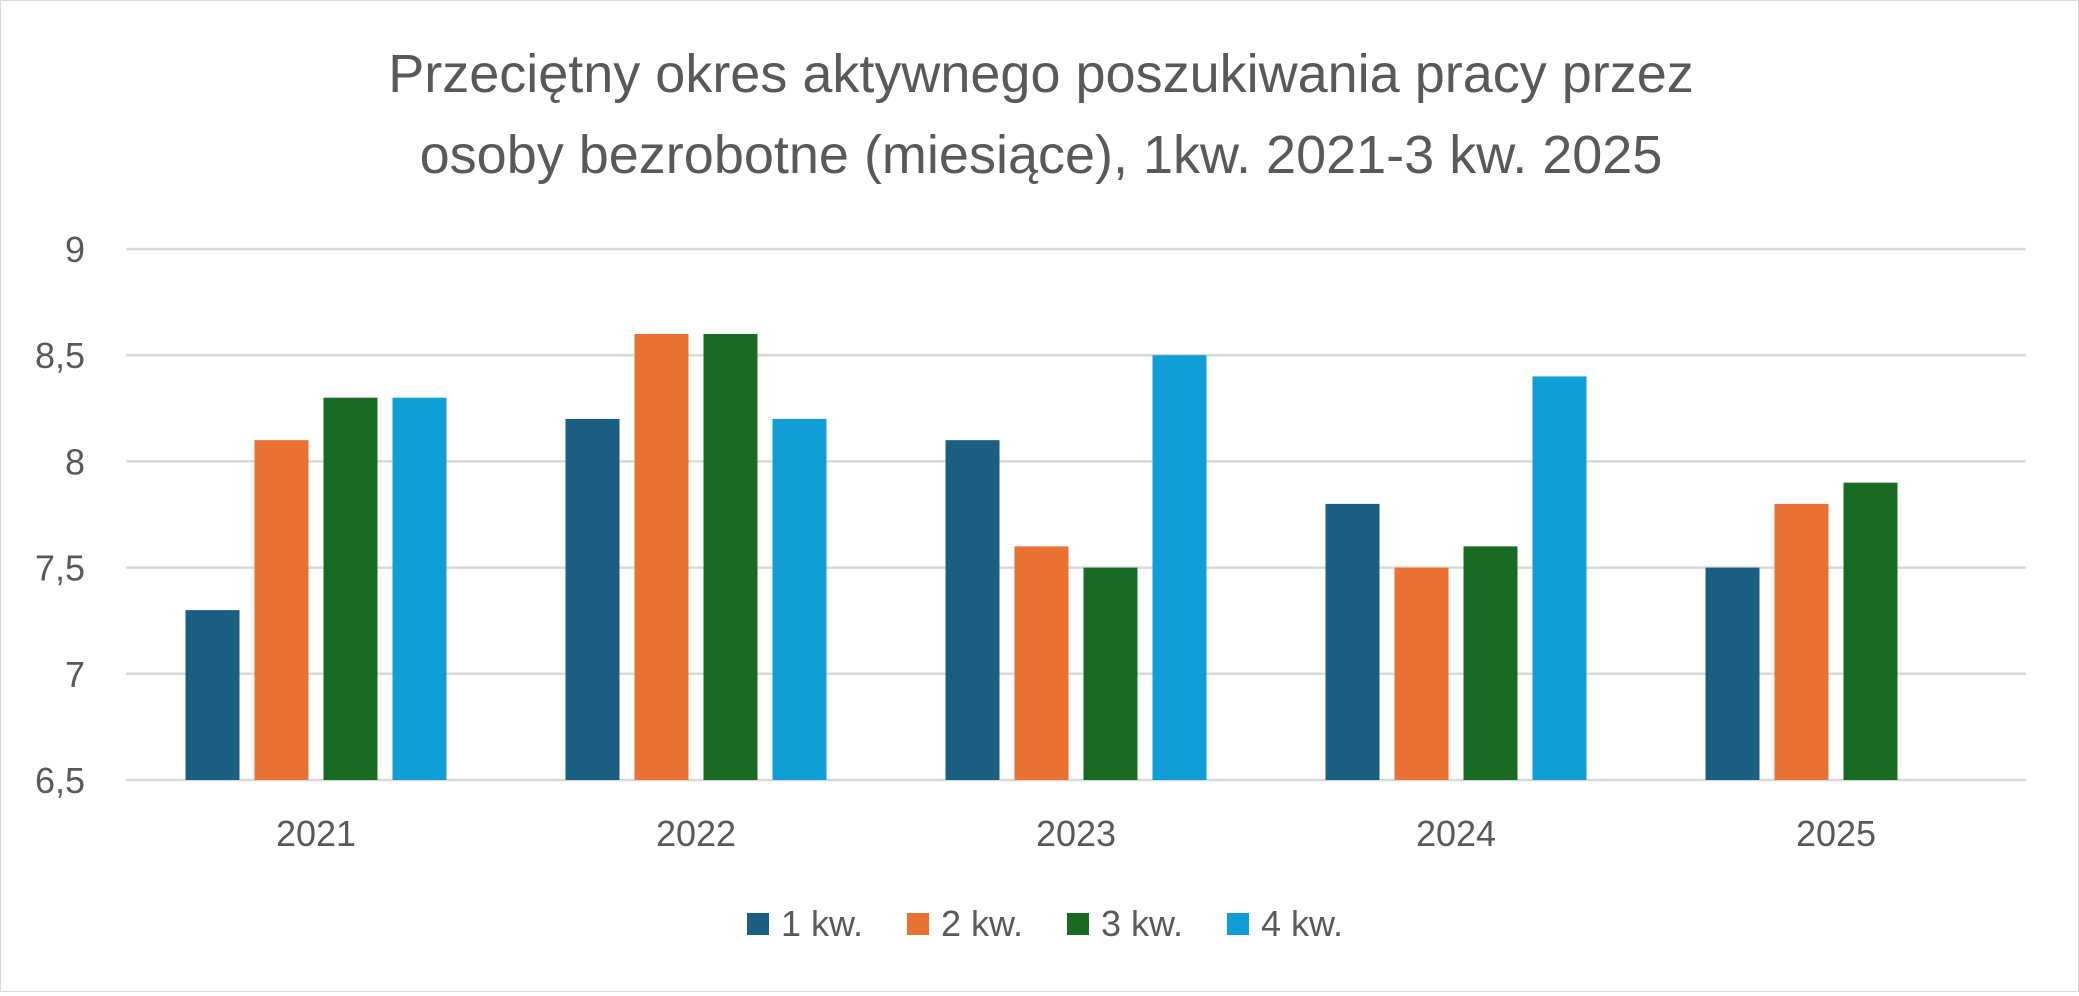 This screenshot has height=996, width=2079. I want to click on legend-label: 1 kw., so click(822, 923).